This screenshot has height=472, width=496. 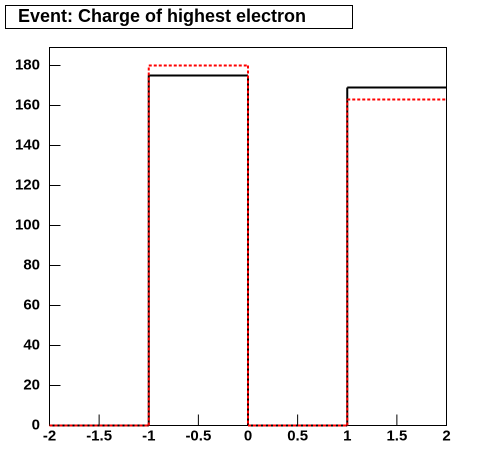 What do you see at coordinates (198, 435) in the screenshot?
I see `x-tick-label: -0.5` at bounding box center [198, 435].